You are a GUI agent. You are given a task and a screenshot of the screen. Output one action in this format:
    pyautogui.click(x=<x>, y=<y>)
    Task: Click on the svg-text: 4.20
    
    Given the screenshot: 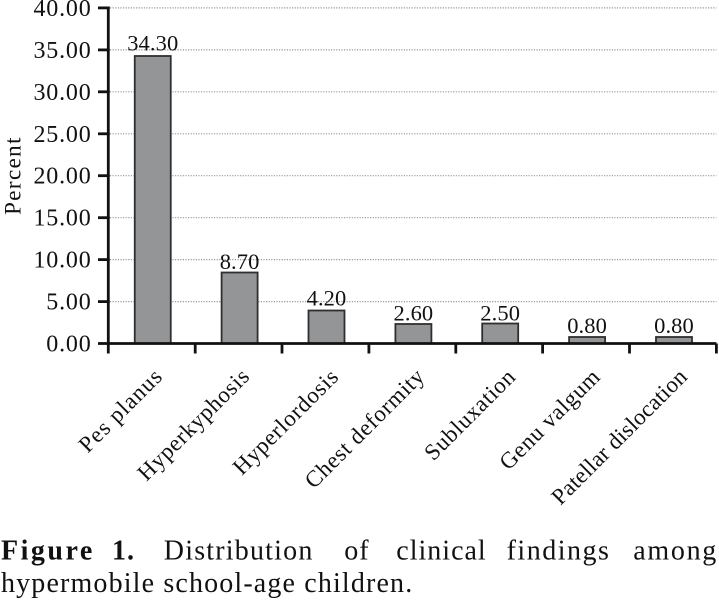 What is the action you would take?
    pyautogui.click(x=327, y=298)
    